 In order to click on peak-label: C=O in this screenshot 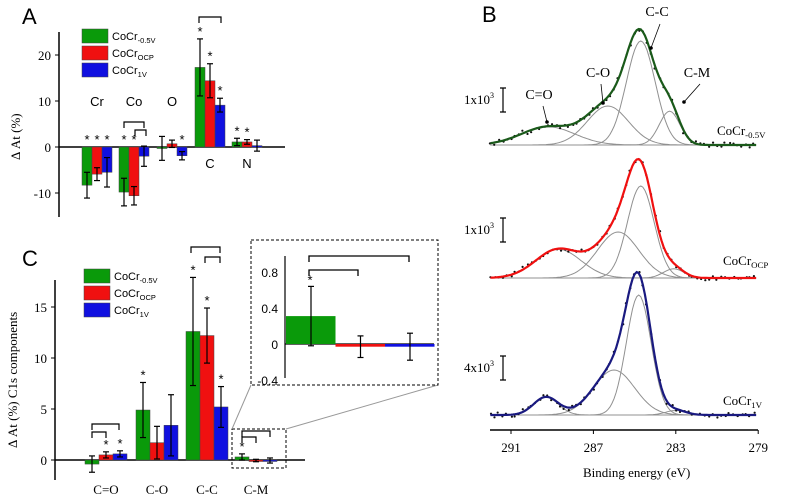, I will do `click(538, 95)`.